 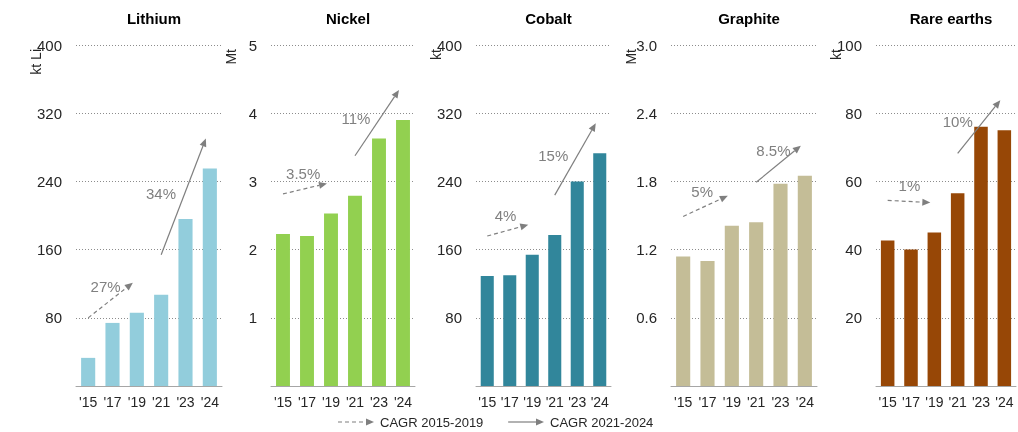 I want to click on annotation: 15%, so click(x=553, y=155).